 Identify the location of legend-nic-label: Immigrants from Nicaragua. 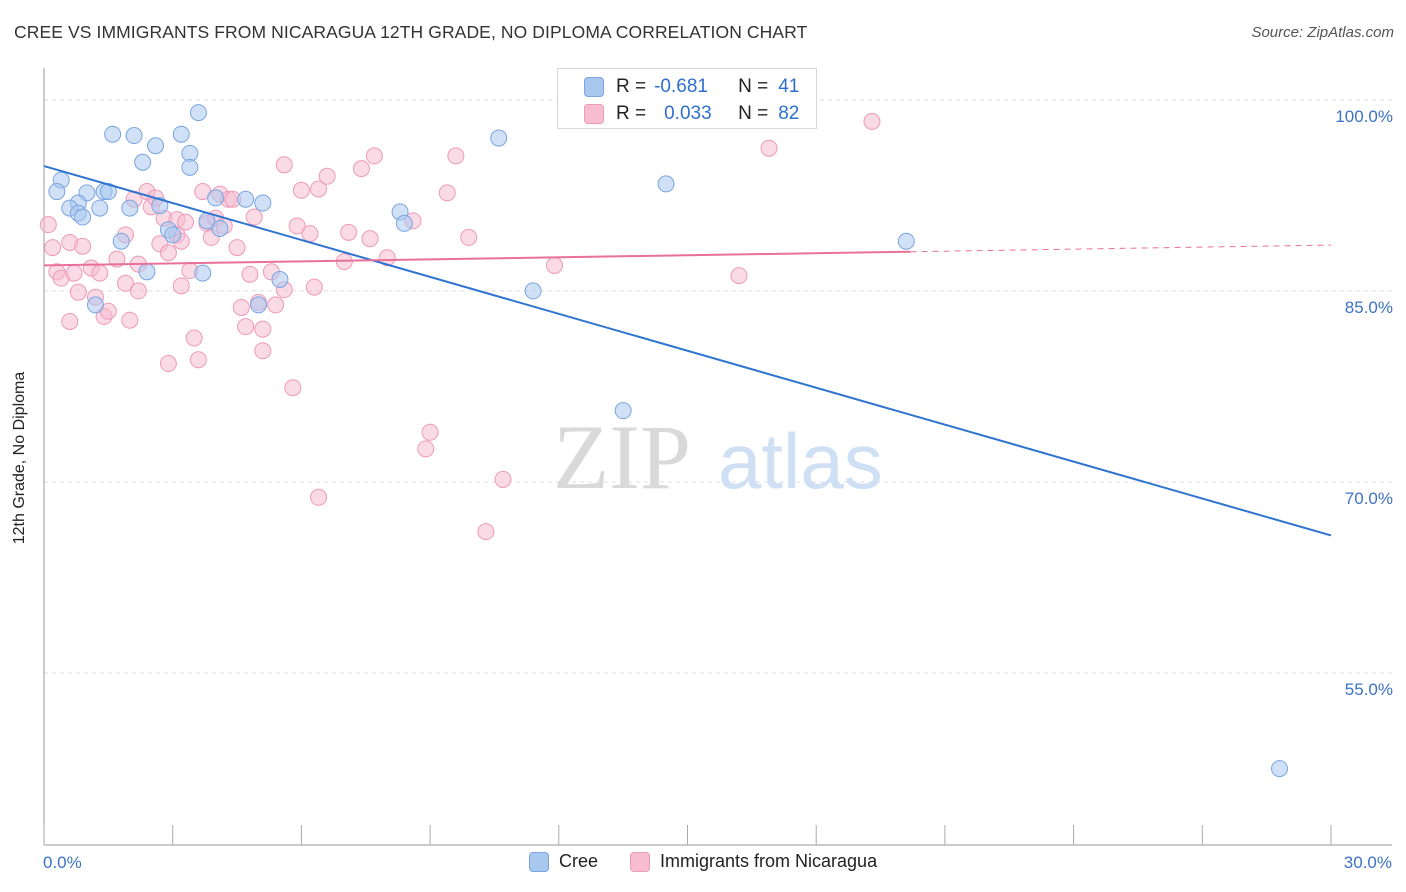
(769, 861).